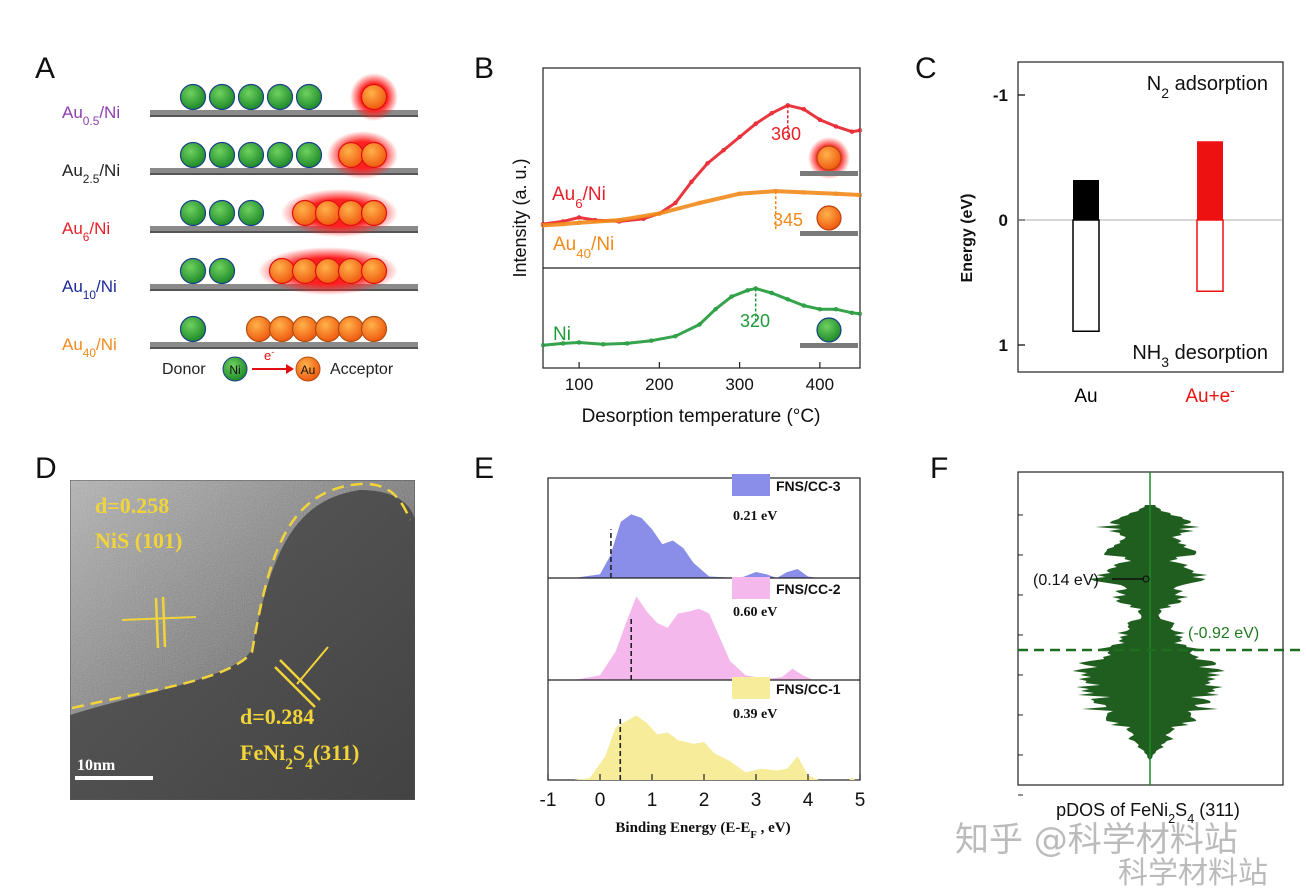 The width and height of the screenshot is (1306, 892). Describe the element at coordinates (926, 68) in the screenshot. I see `panel-label-c: C` at that location.